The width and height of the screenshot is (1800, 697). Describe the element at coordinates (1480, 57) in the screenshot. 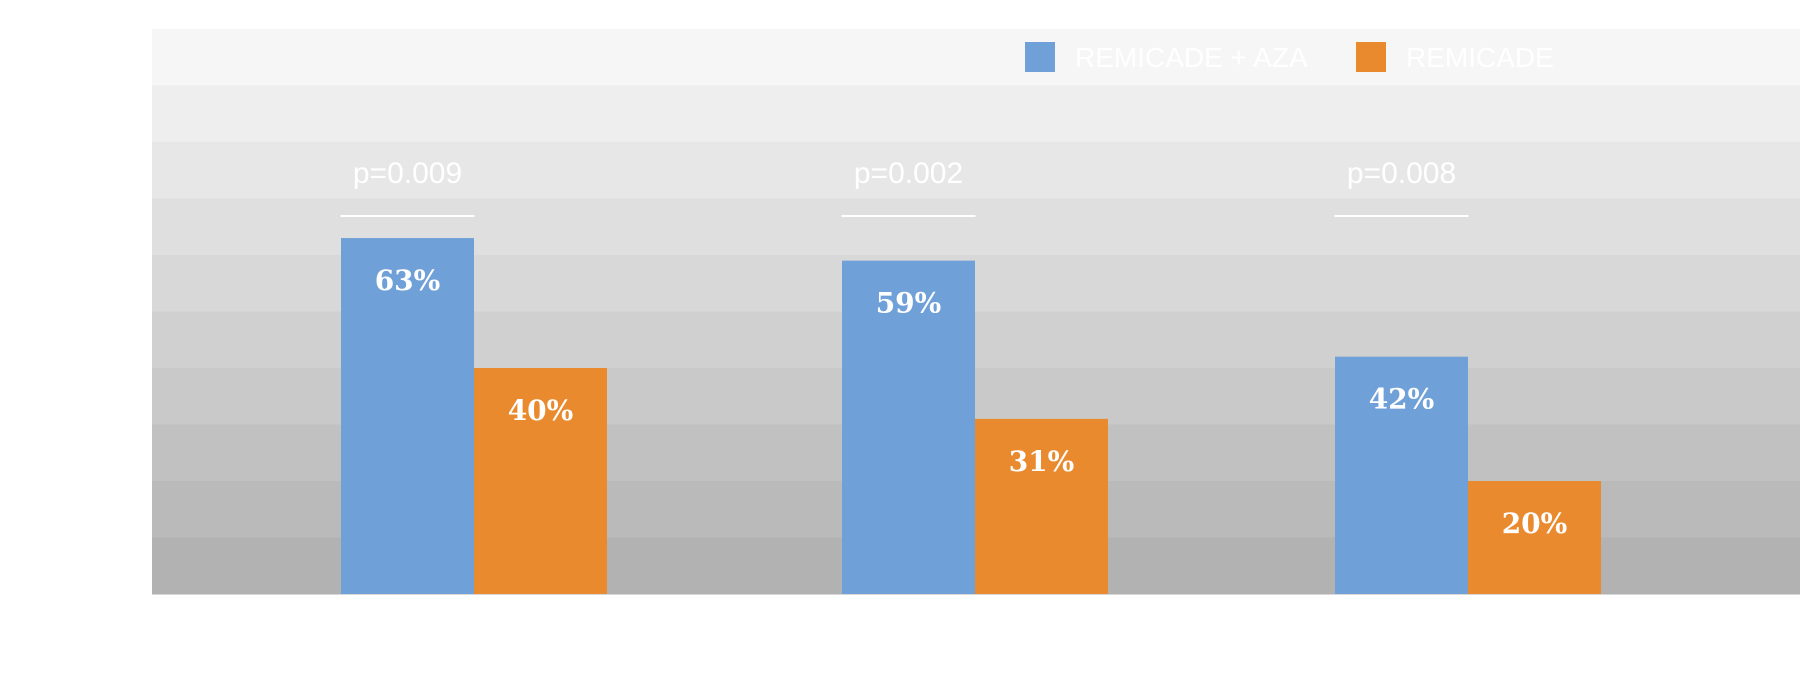

I see `legend-label: REMICADE` at that location.